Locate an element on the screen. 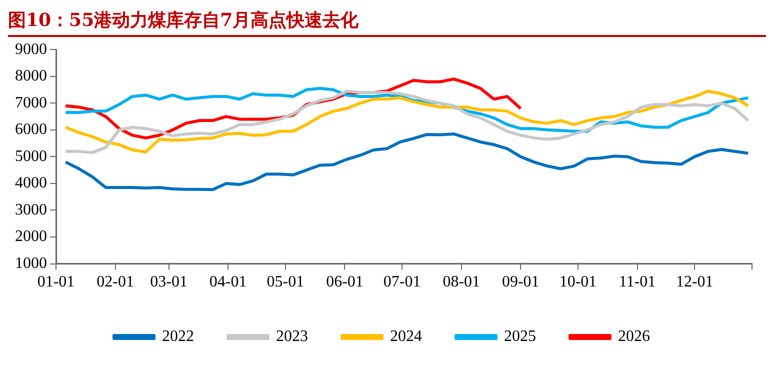 This screenshot has width=774, height=374. y-tick-label: 5000 is located at coordinates (31, 156).